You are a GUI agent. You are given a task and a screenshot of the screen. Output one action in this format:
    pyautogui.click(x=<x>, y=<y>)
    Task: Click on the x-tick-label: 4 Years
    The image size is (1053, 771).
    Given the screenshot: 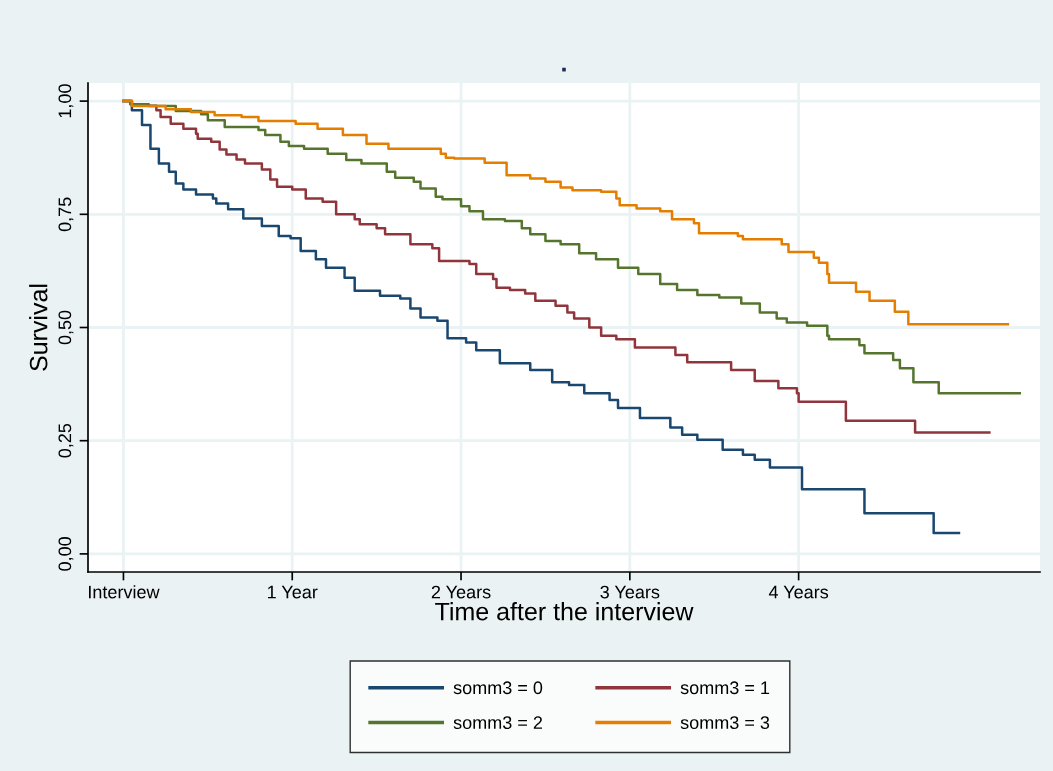 What is the action you would take?
    pyautogui.click(x=798, y=592)
    